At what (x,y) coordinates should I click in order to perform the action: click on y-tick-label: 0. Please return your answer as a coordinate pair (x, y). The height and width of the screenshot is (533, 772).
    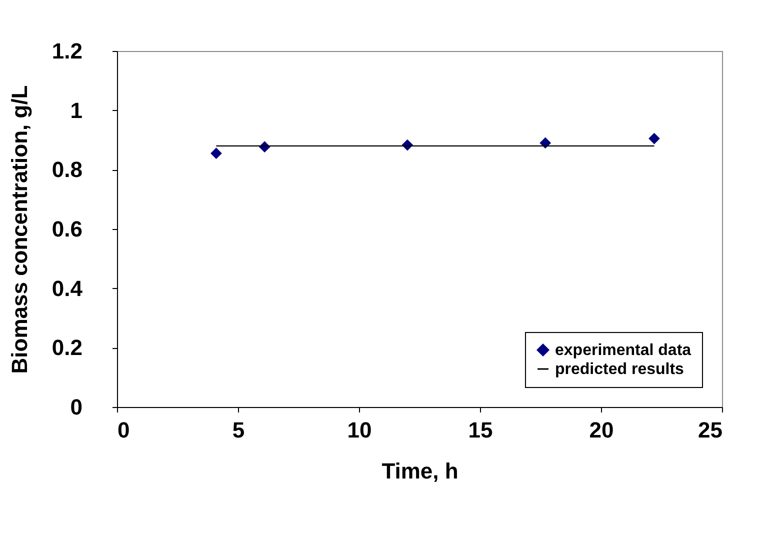
    Looking at the image, I should click on (76, 407).